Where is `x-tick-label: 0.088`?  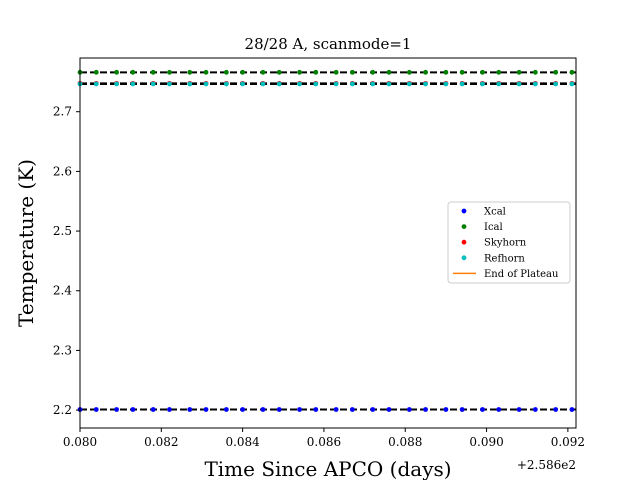
x-tick-label: 0.088 is located at coordinates (405, 442).